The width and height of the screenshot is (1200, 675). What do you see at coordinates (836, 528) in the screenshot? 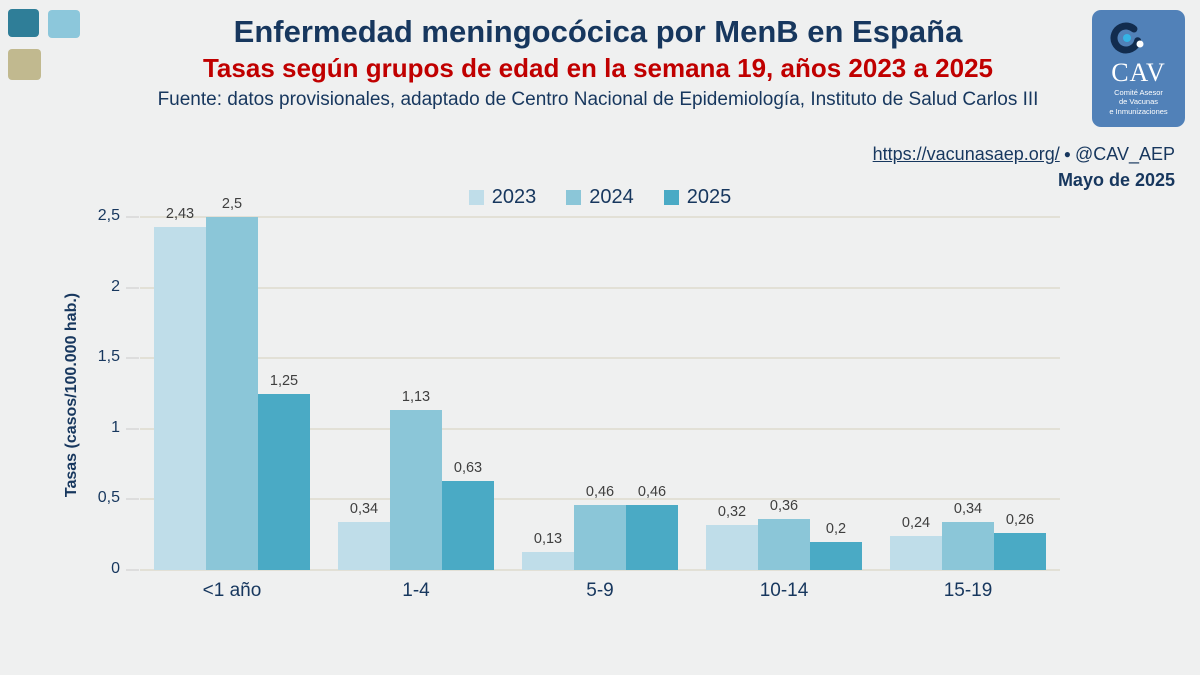
I see `bar-value-label: 0,2` at bounding box center [836, 528].